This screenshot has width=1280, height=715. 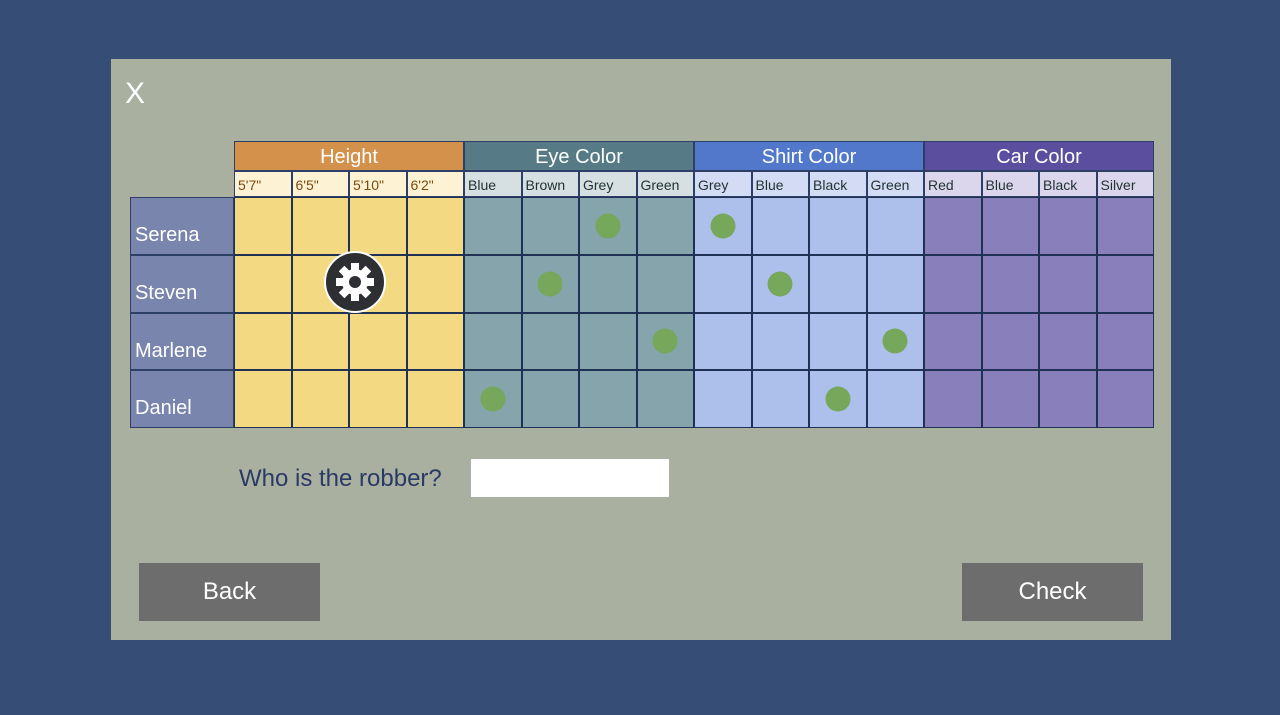 I want to click on suspect-name: Serena, so click(x=182, y=226).